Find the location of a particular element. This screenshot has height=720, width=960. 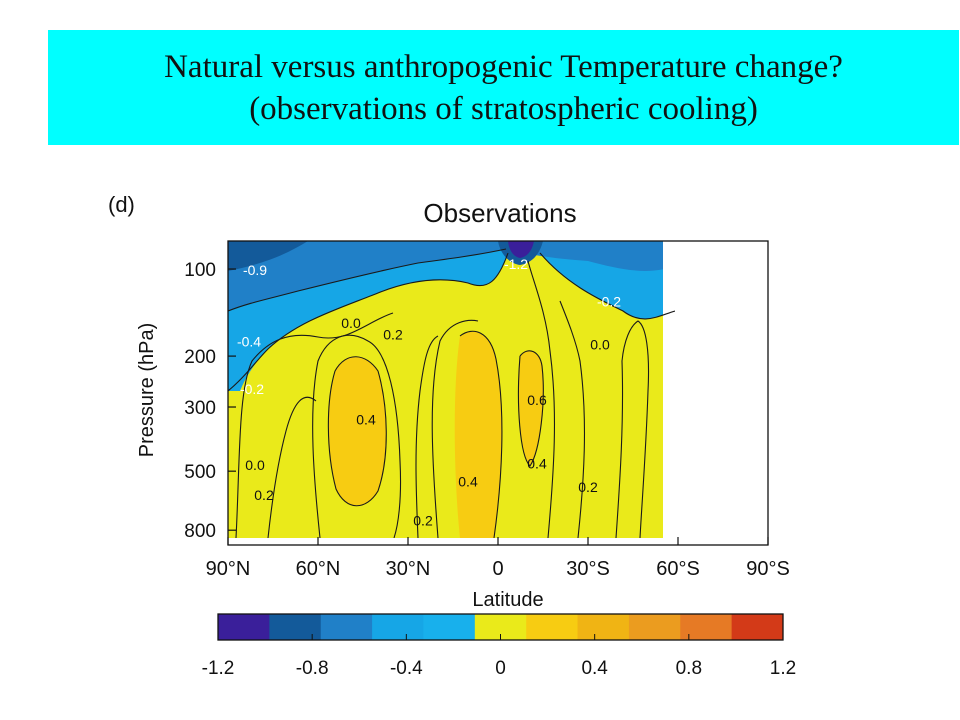

panel-label: (d) is located at coordinates (121, 204).